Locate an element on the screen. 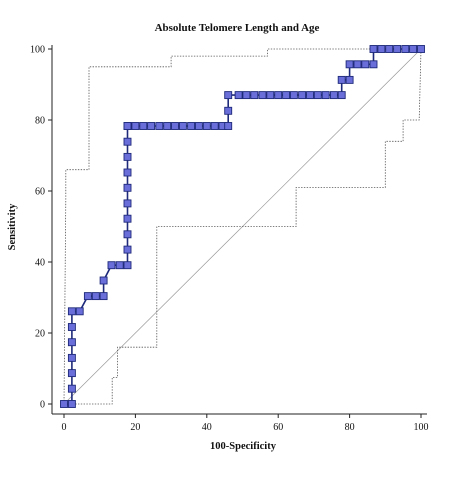  x-tick-label: 20 is located at coordinates (135, 427).